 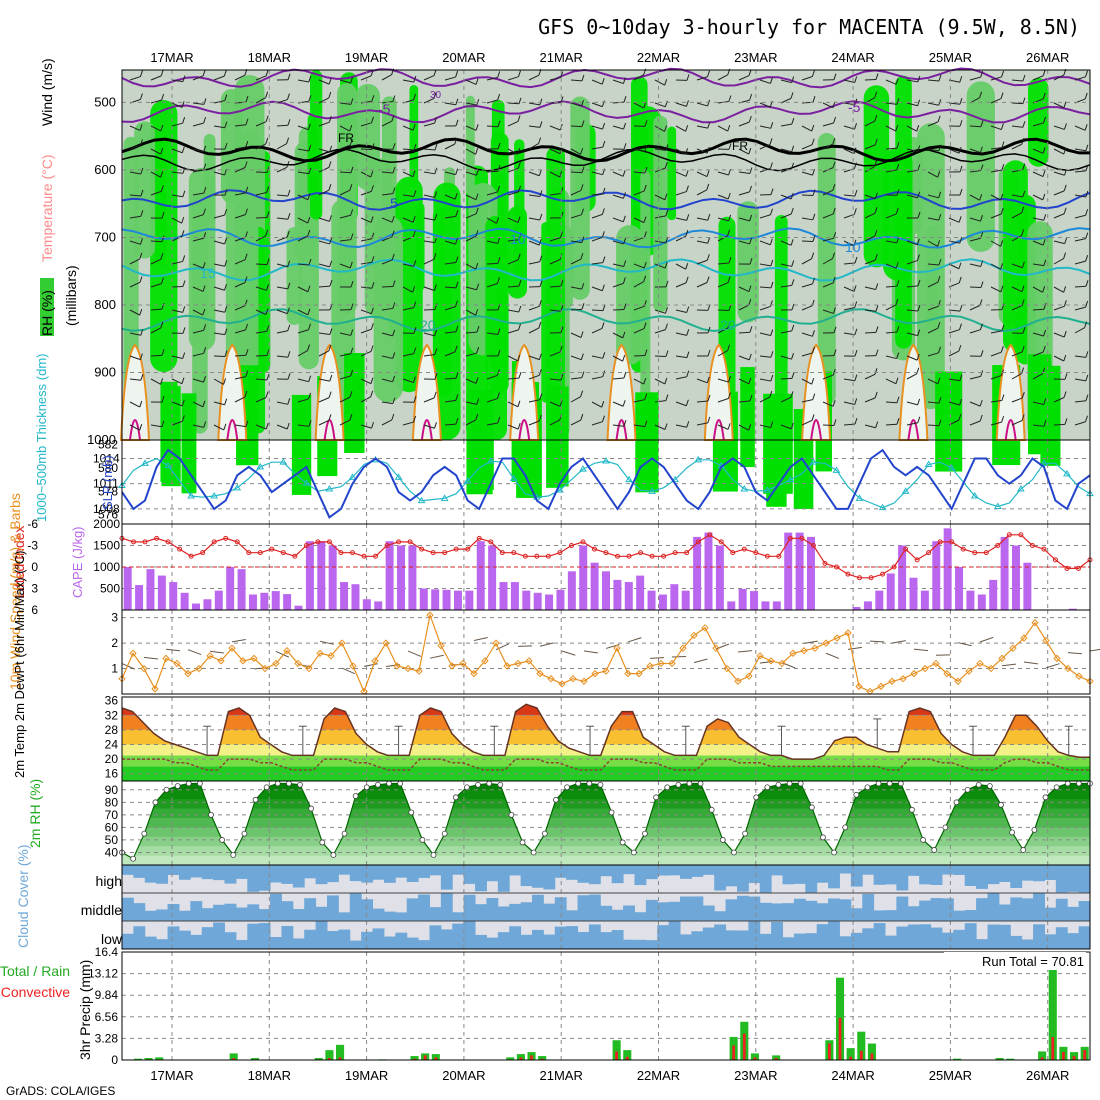 I want to click on y-tick-label: 90, so click(x=112, y=790).